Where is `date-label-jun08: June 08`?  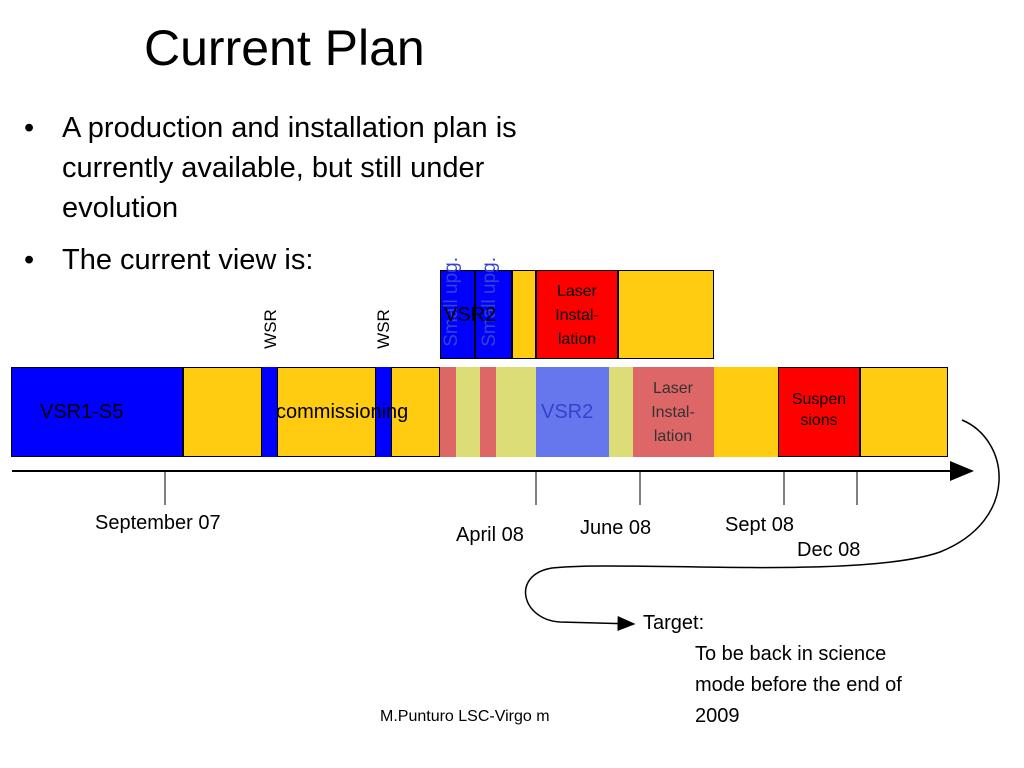 date-label-jun08: June 08 is located at coordinates (616, 528).